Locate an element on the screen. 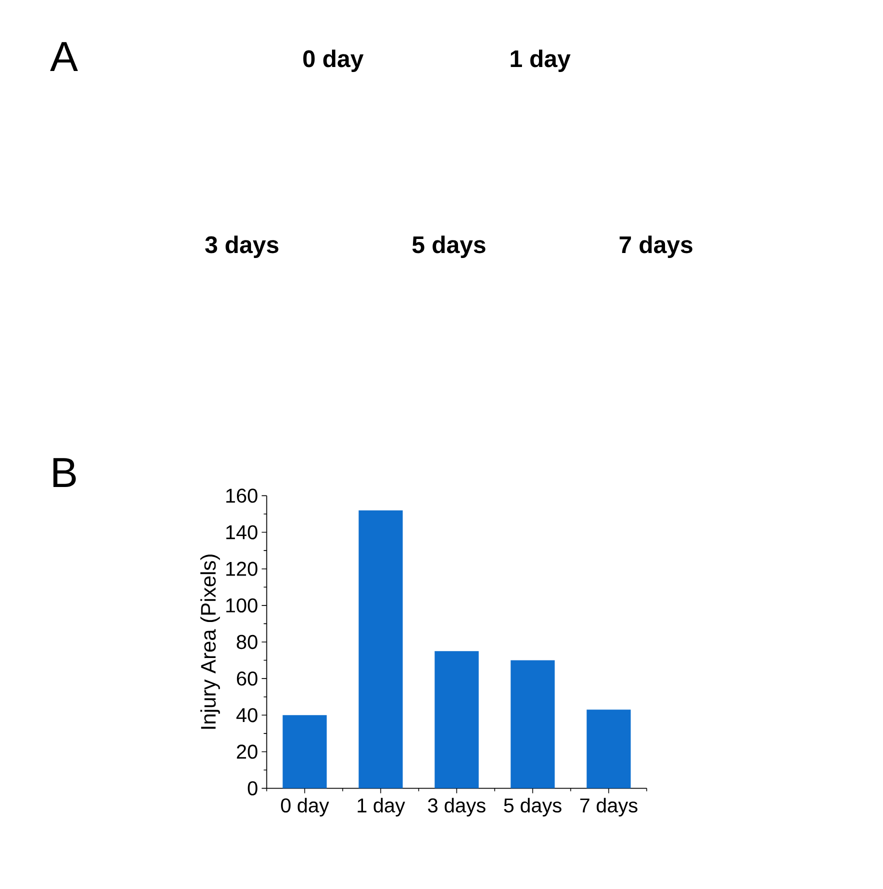 This screenshot has width=883, height=889. y-axis-title: Injury Area (Pixels) is located at coordinates (210, 641).